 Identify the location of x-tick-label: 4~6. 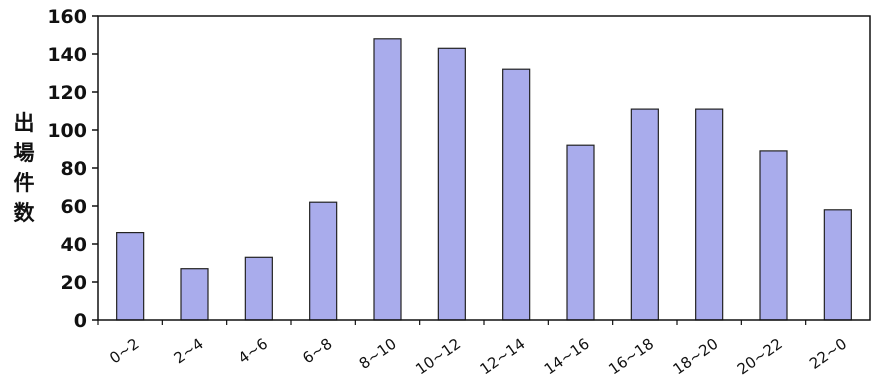
(253, 351).